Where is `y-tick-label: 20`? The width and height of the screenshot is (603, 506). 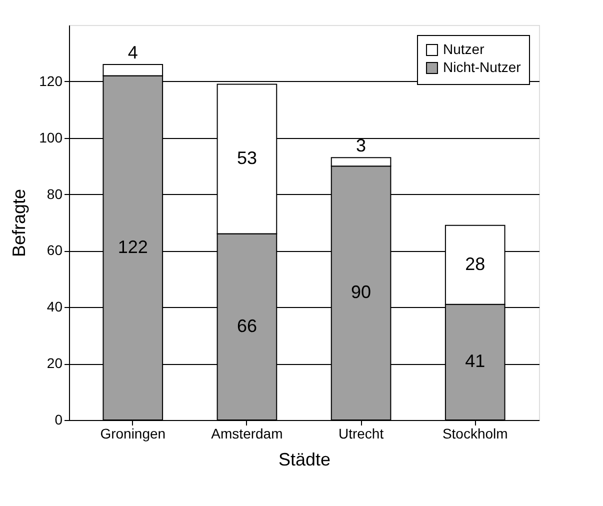 y-tick-label: 20 is located at coordinates (54, 363).